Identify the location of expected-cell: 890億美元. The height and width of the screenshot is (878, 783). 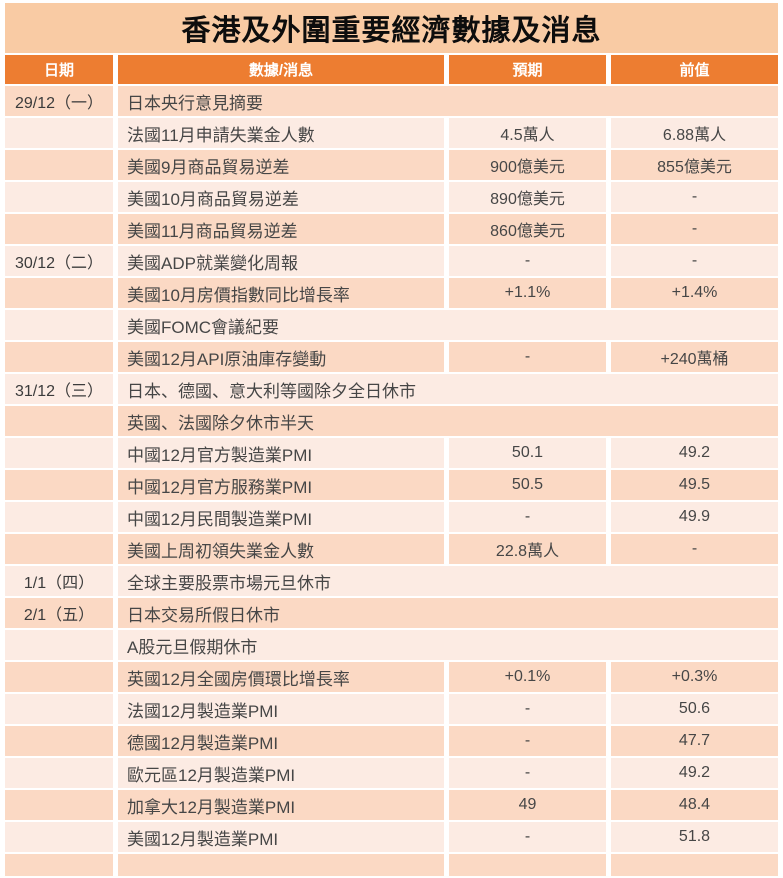
(527, 197).